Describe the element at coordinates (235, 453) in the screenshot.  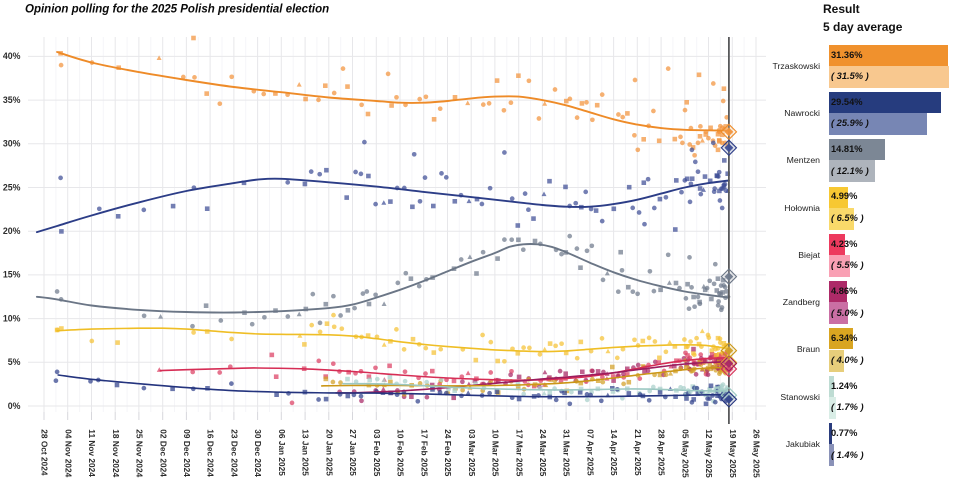
I see `svg-text: 23 Dec 2024` at that location.